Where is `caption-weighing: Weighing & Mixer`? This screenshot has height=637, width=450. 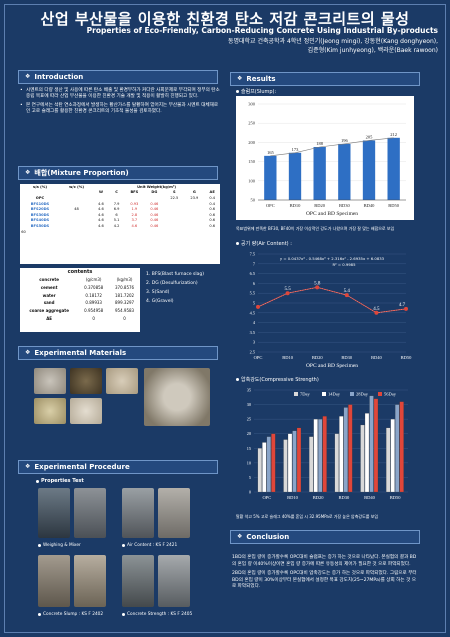
caption-weighing: Weighing & Mixer is located at coordinates (59, 545).